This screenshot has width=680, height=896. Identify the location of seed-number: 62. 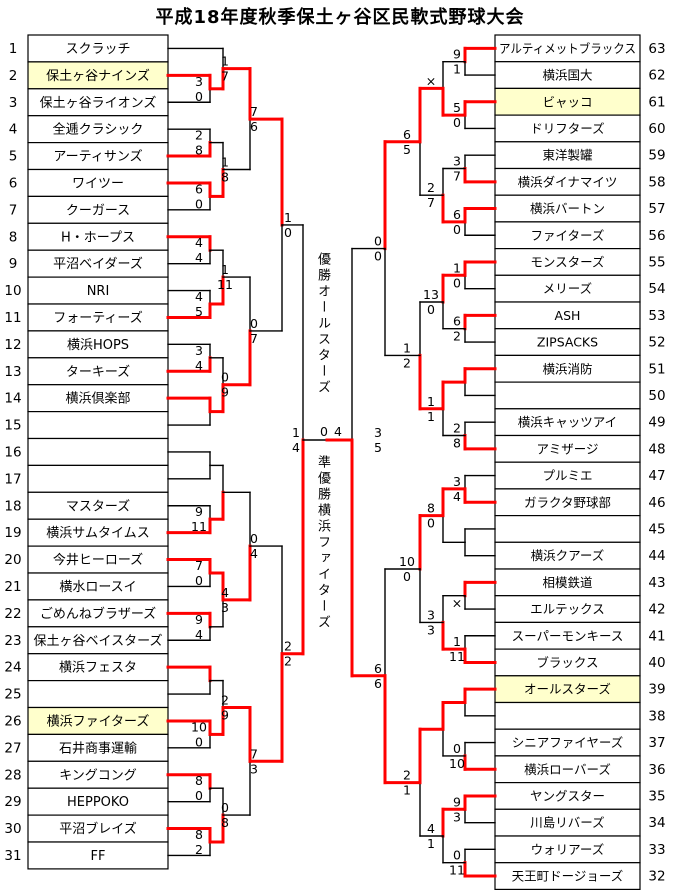
(656, 76).